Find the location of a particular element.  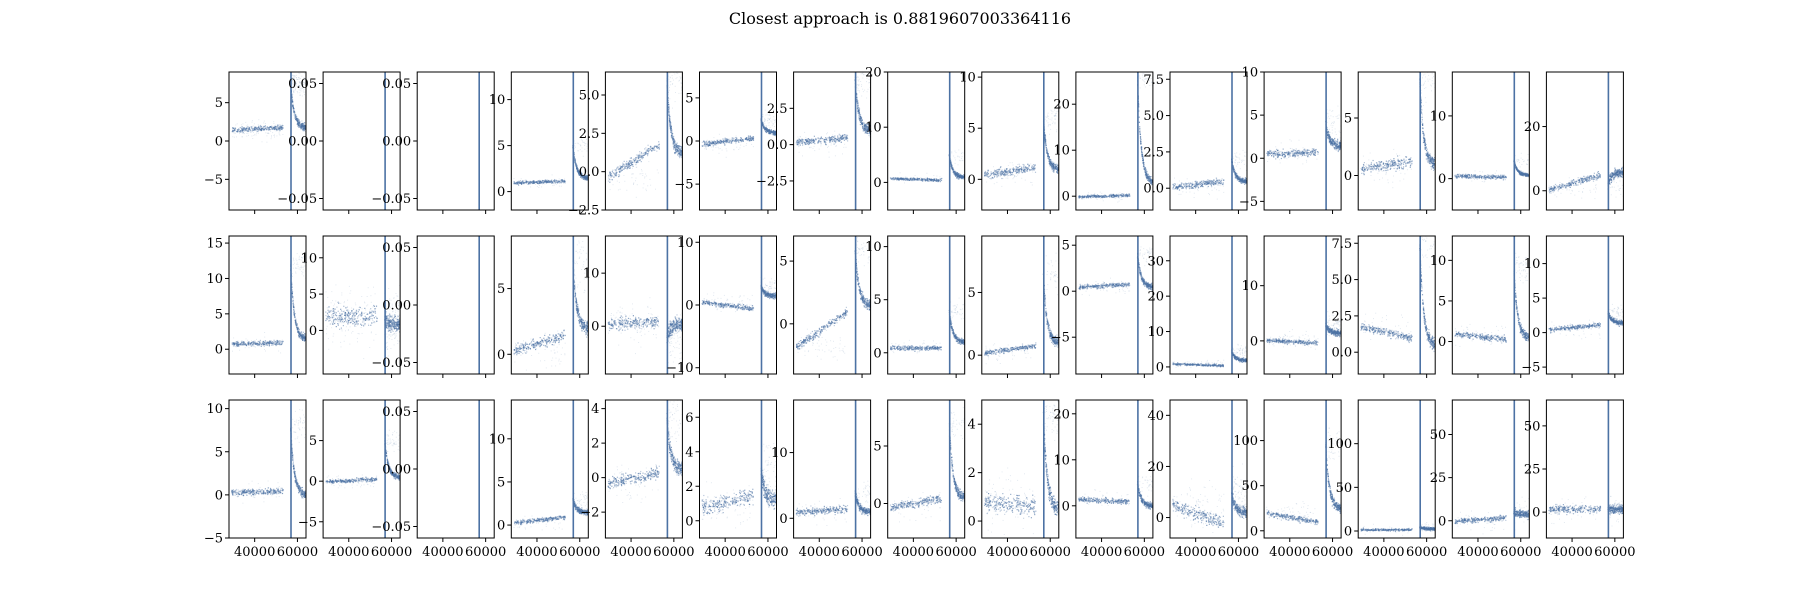

scatter-points is located at coordinates (645, 135).